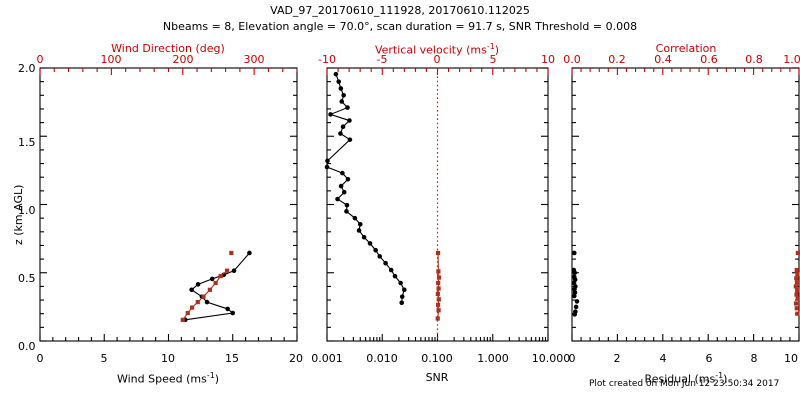 This screenshot has height=400, width=800. Describe the element at coordinates (437, 59) in the screenshot. I see `panel-snr-top-tick-2: 0` at that location.